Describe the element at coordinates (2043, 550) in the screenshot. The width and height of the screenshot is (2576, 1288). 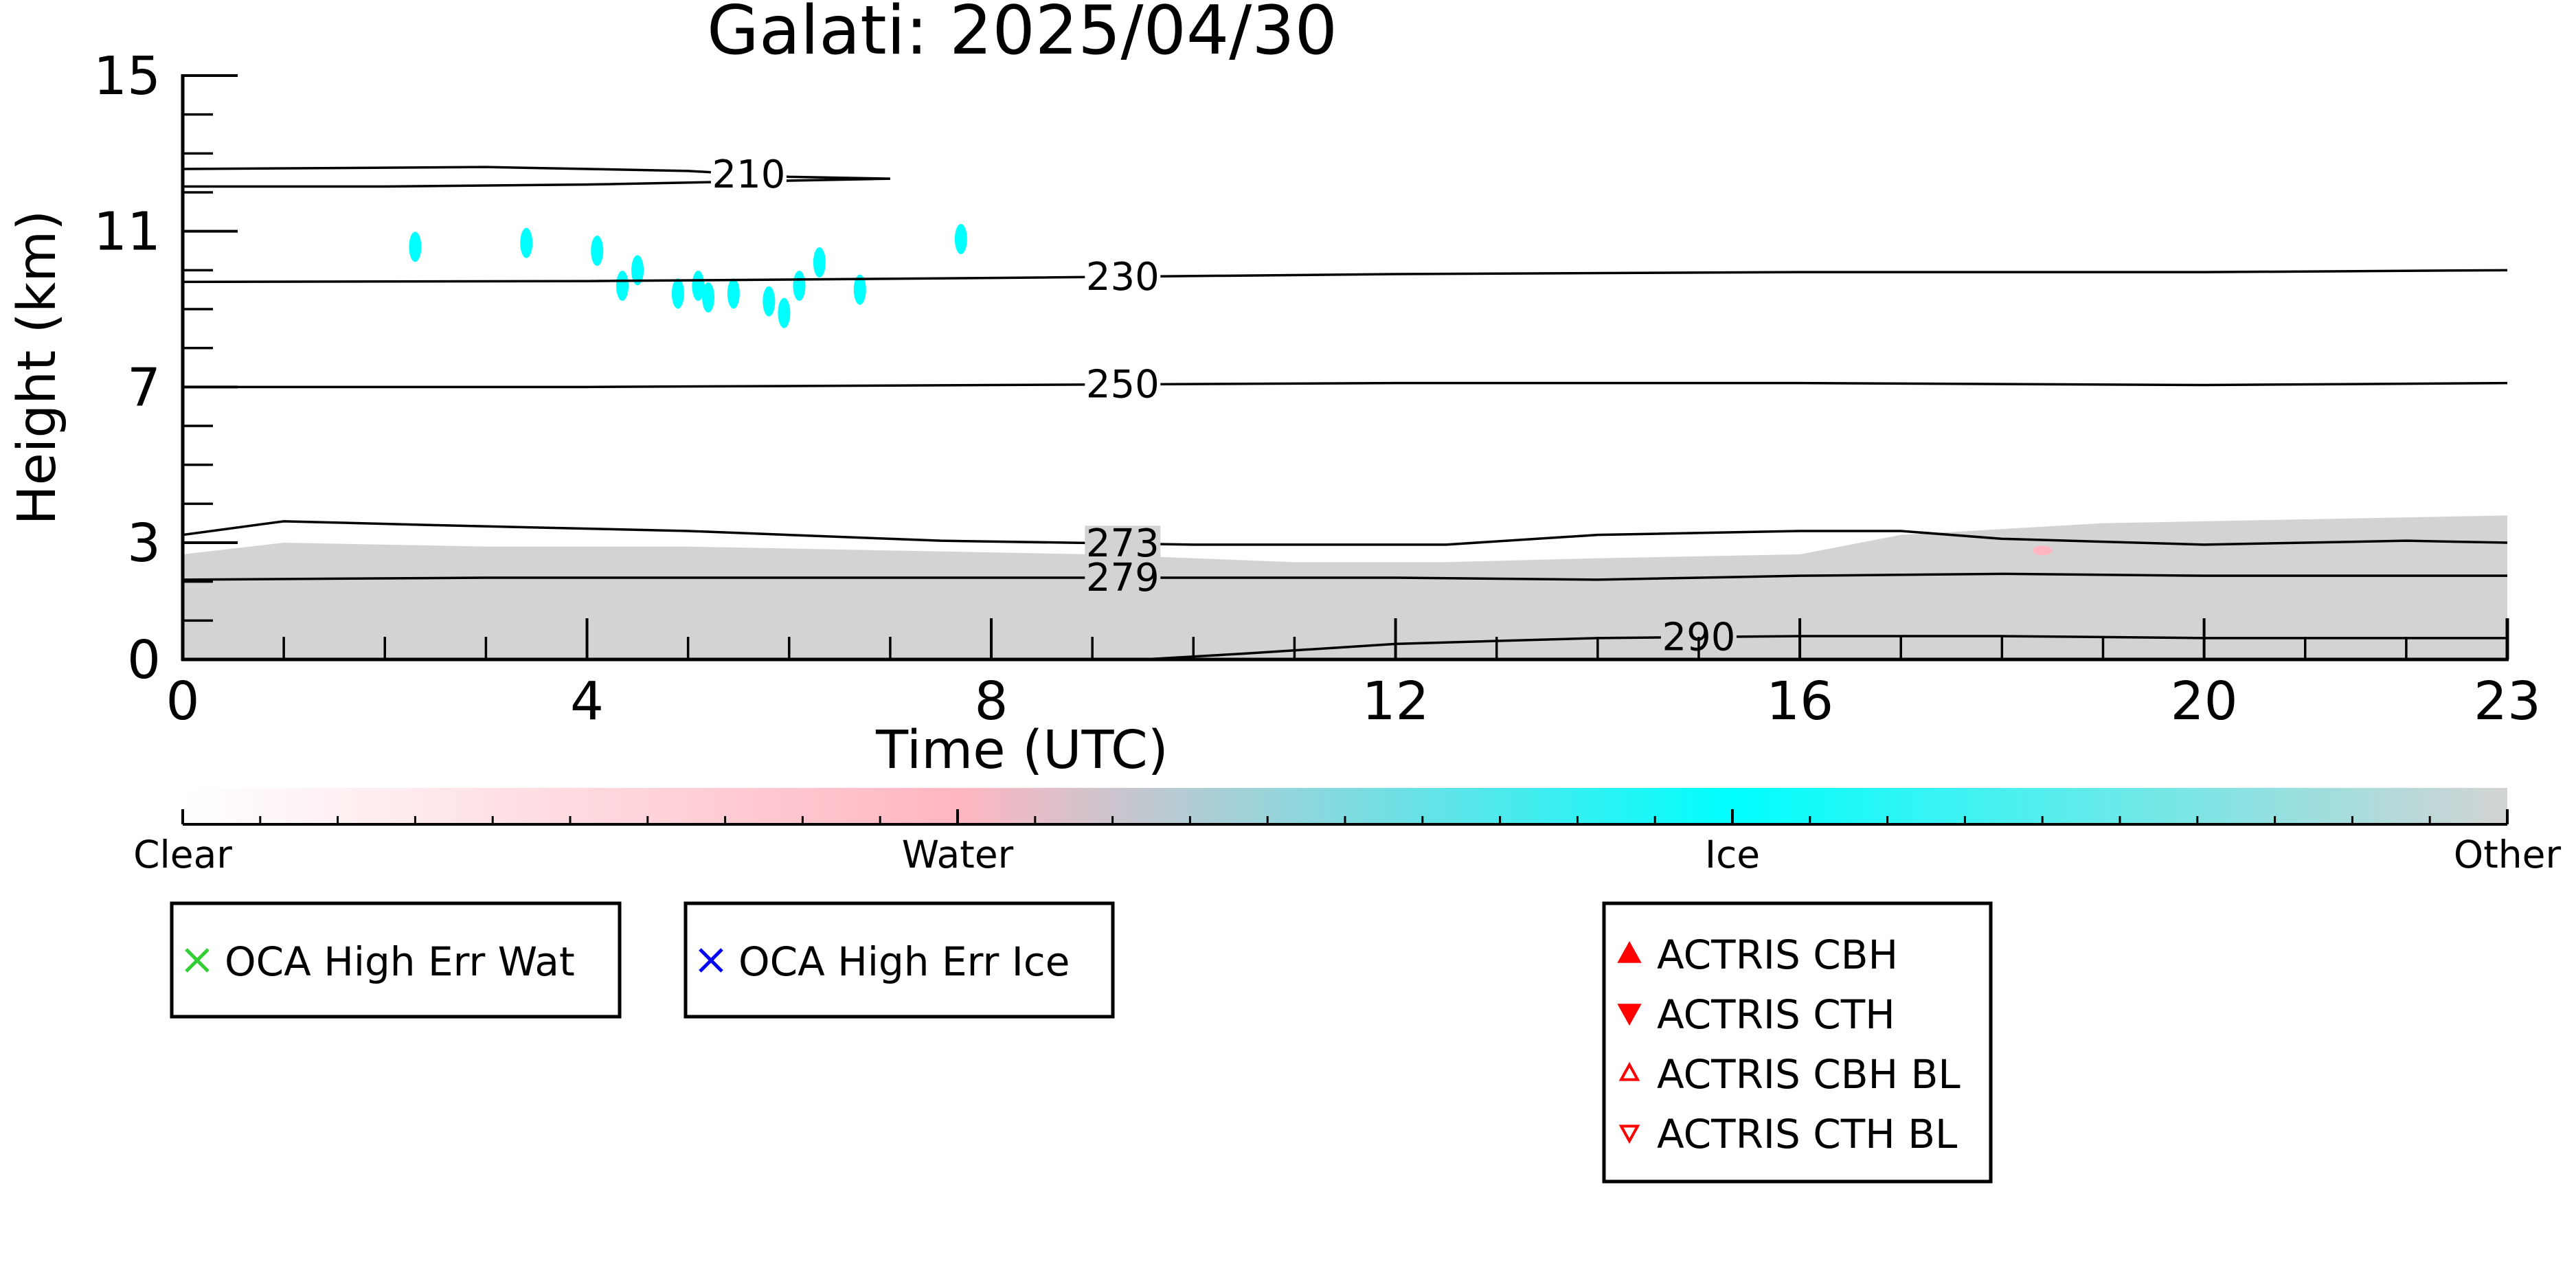
I see `water-cloud-patch` at that location.